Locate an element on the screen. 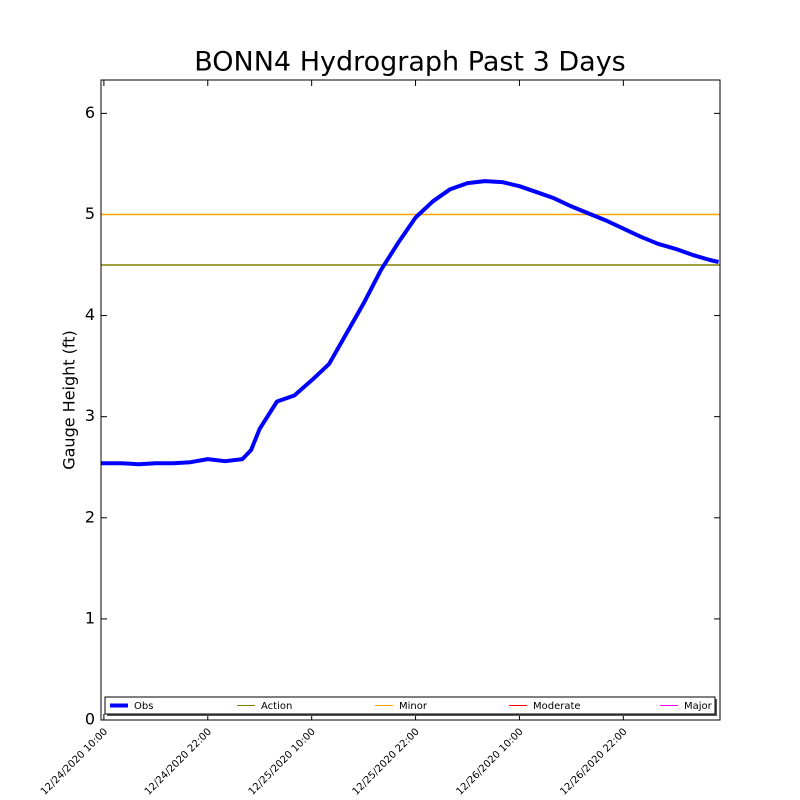  x-tick-label: 12/25/2020 10:00 is located at coordinates (282, 761).